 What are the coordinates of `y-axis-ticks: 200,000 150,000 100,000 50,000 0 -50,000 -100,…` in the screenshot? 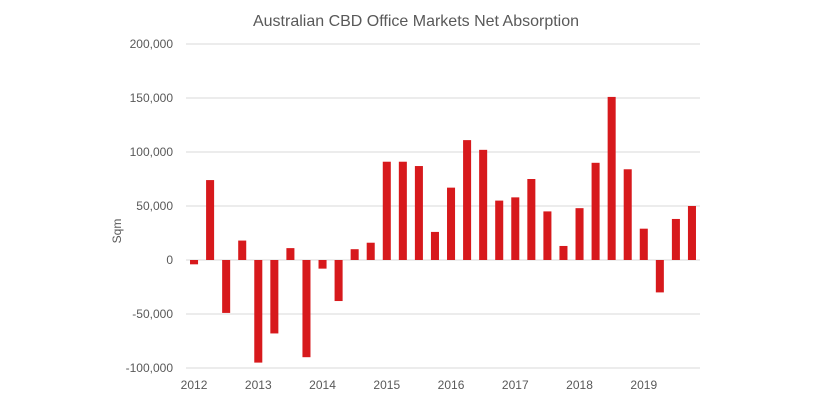 It's located at (150, 206).